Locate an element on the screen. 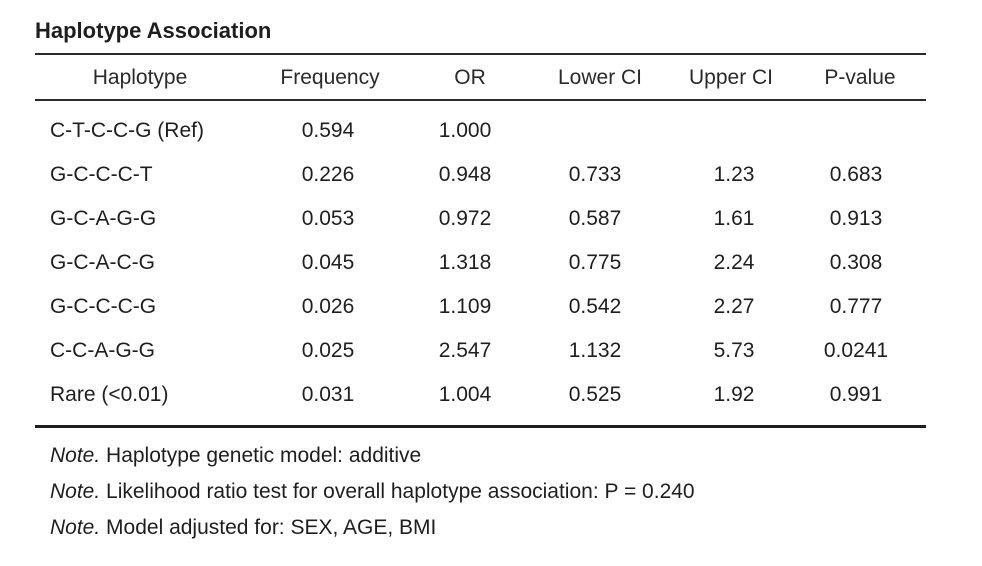 The image size is (982, 566). cell-haplotype: G-C-C-C-T is located at coordinates (101, 174).